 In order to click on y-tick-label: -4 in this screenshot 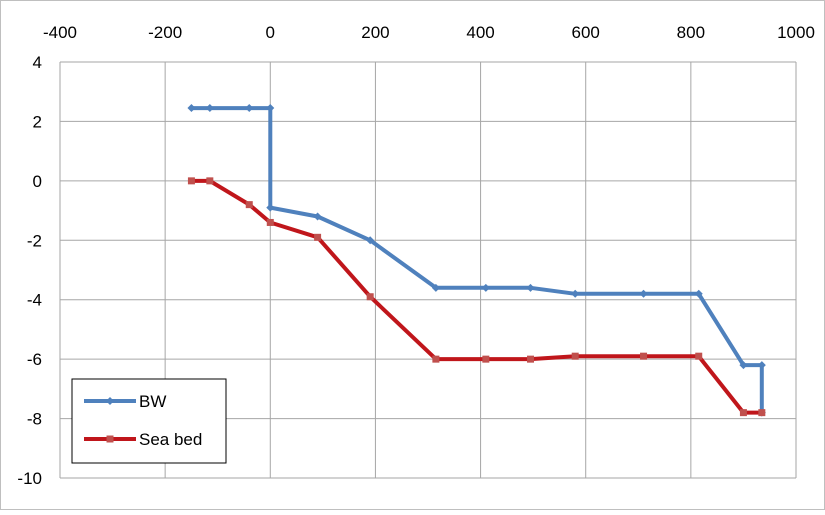, I will do `click(34, 300)`.